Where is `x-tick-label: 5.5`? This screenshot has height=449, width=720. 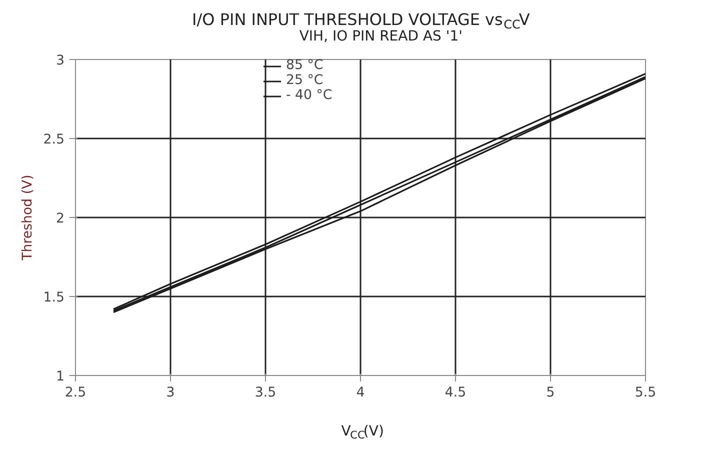 x-tick-label: 5.5 is located at coordinates (645, 393).